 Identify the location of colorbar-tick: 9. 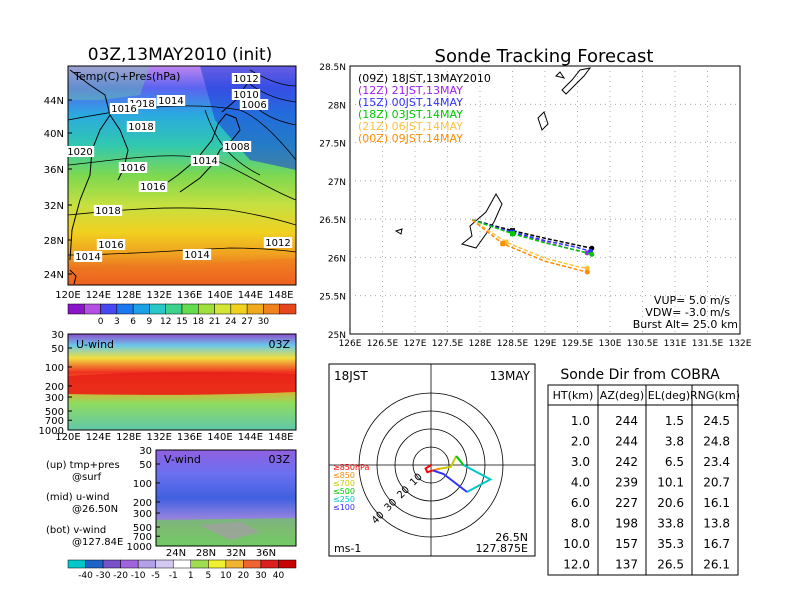
(150, 322).